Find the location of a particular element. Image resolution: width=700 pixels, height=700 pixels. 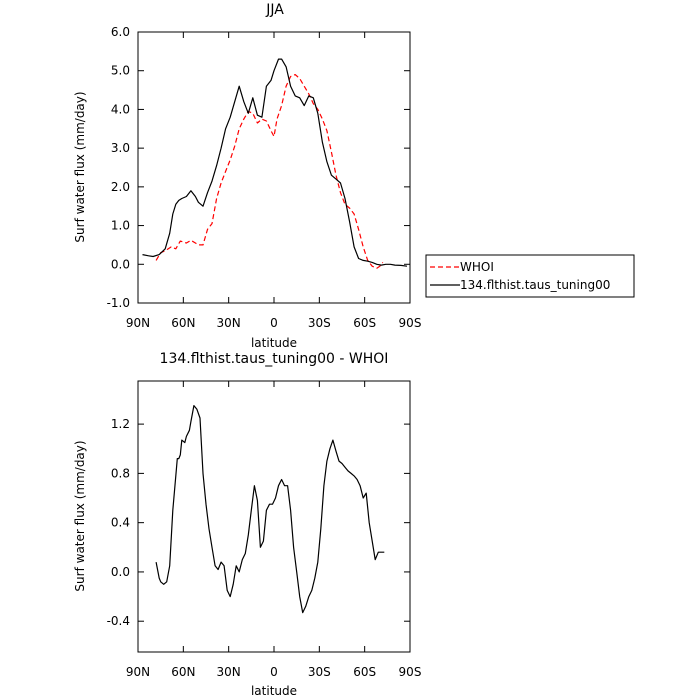

legend-label-model: 134.flthist.taus_tuning00 is located at coordinates (535, 285).